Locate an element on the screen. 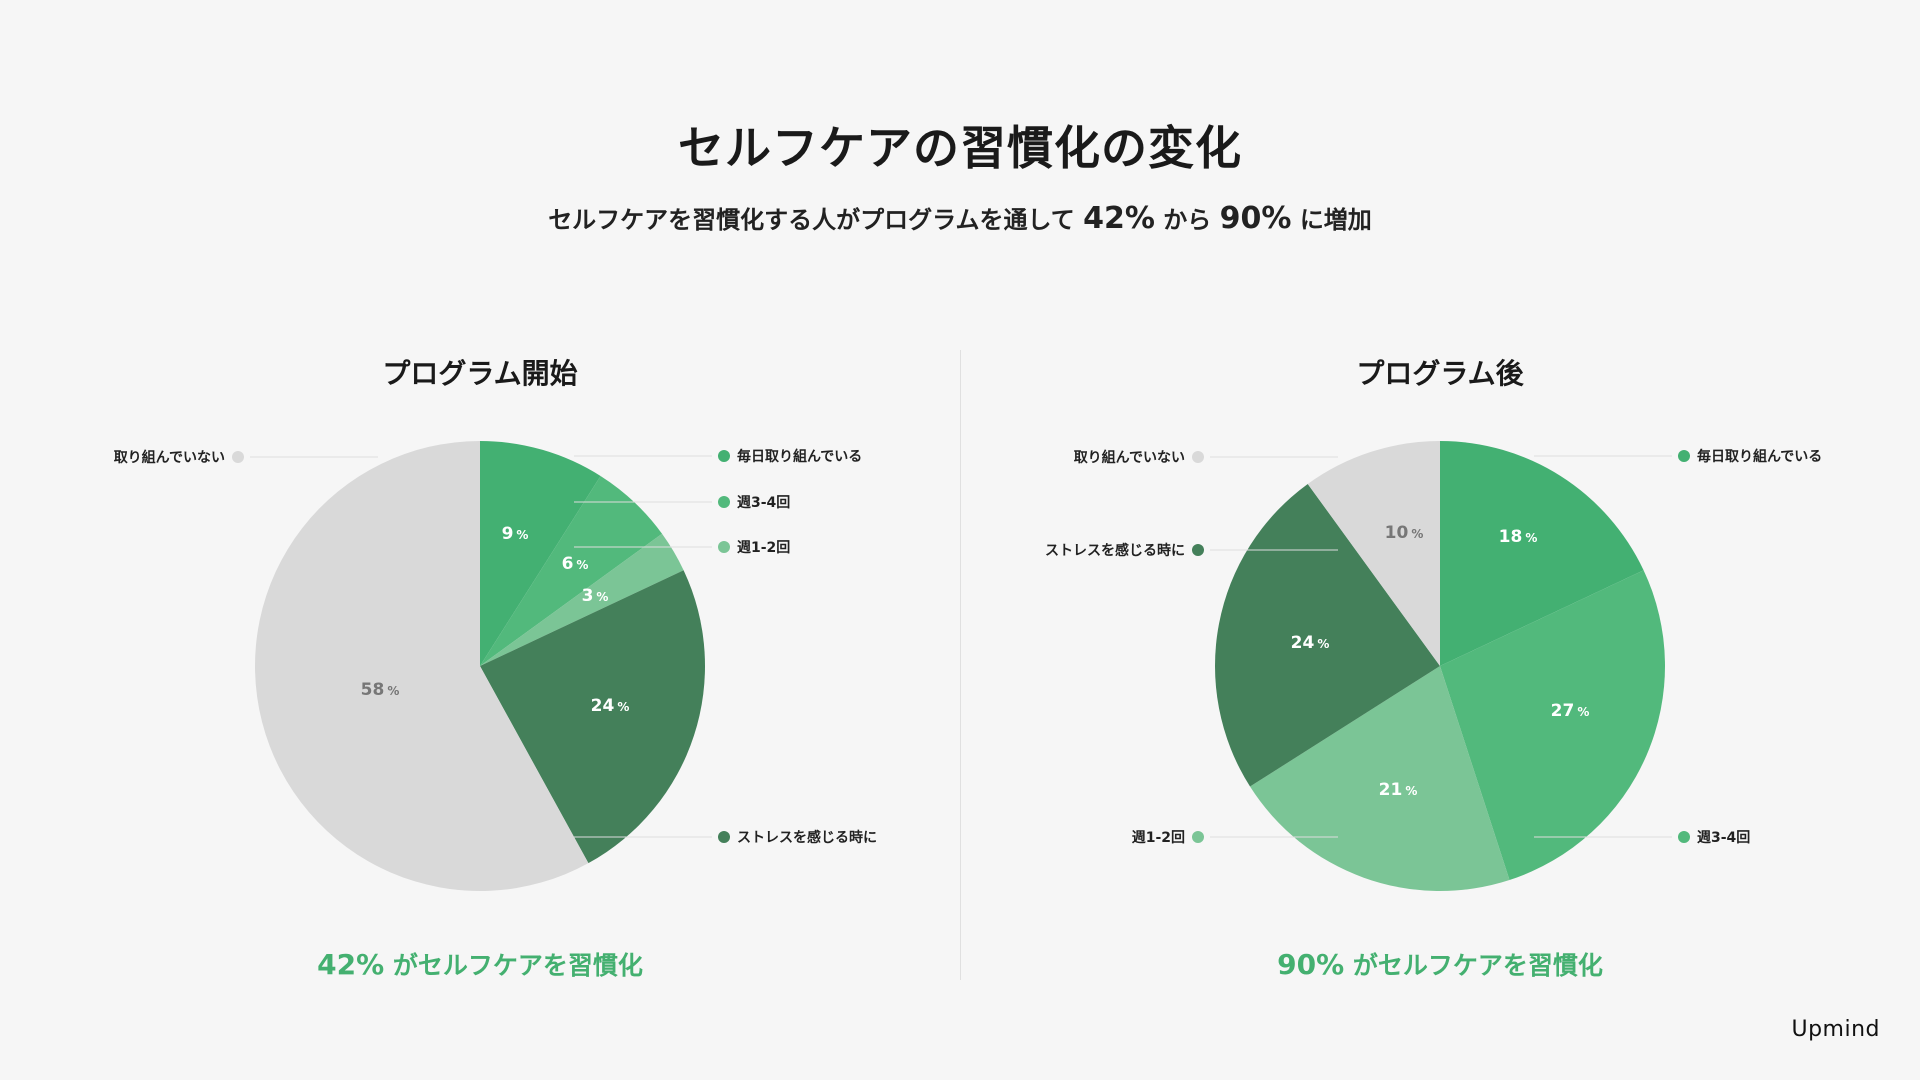 Image resolution: width=1920 pixels, height=1080 pixels. summary-after: 90% がセルフケアを習慣化 is located at coordinates (1440, 964).